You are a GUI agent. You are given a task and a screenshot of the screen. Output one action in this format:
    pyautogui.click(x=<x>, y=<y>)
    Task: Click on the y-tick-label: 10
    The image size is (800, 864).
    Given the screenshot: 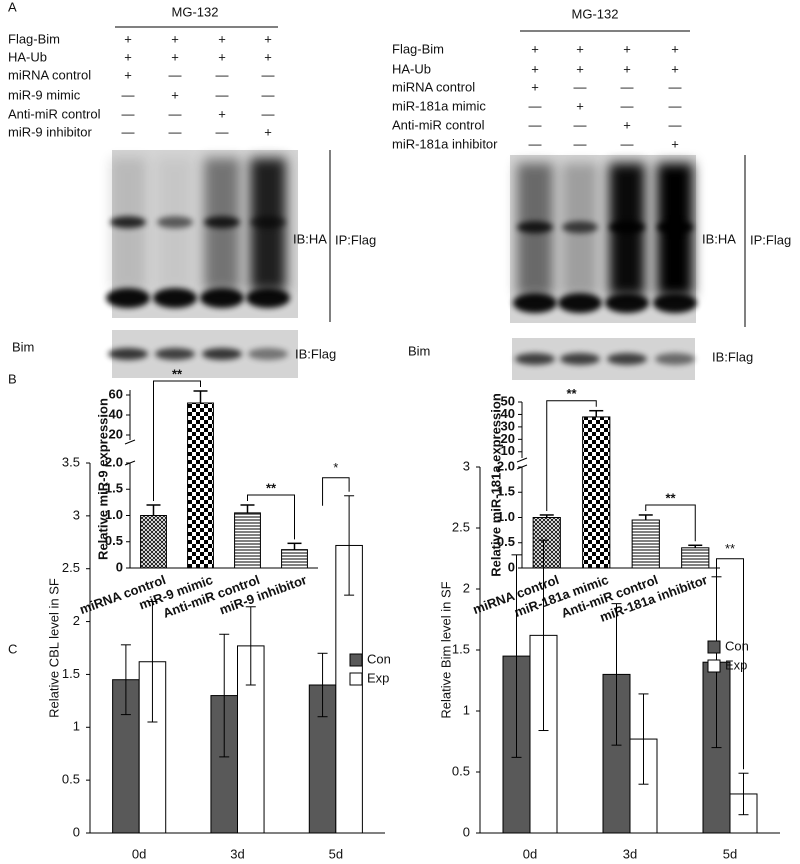 What is the action you would take?
    pyautogui.click(x=508, y=450)
    